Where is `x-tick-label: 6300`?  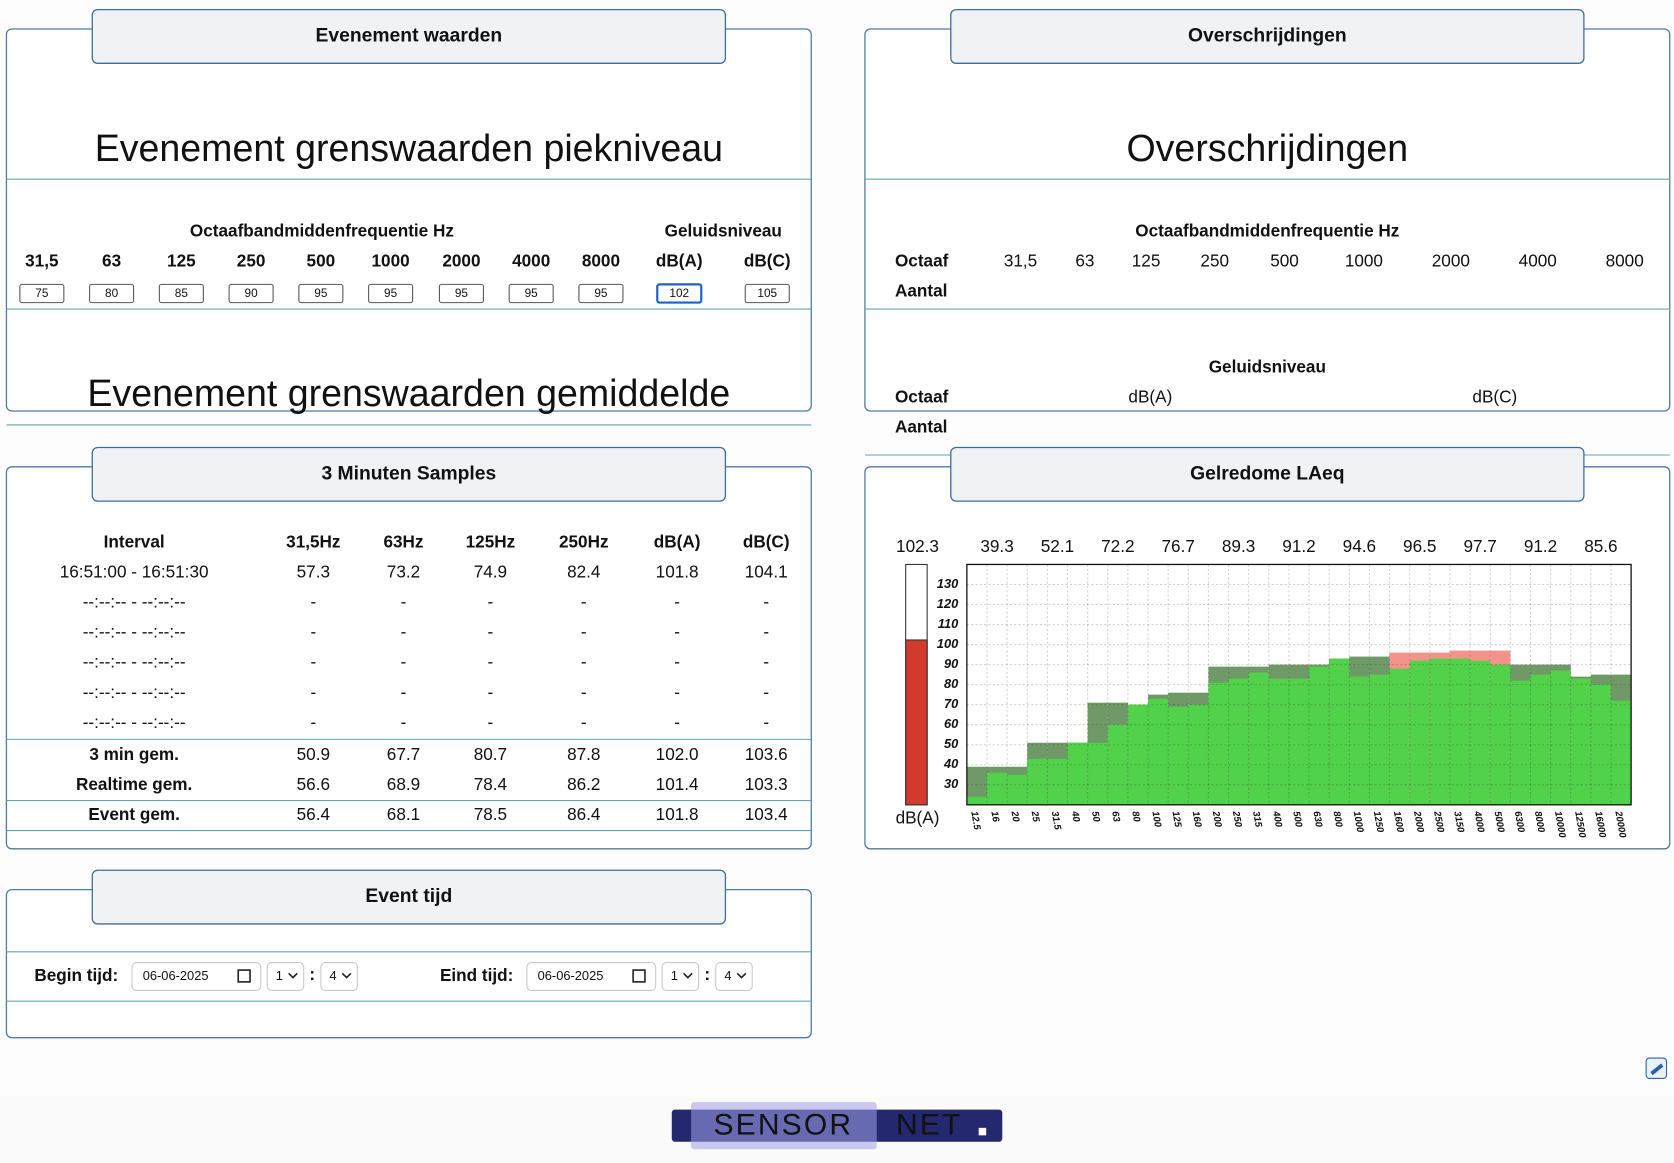
x-tick-label: 6300 is located at coordinates (1519, 822).